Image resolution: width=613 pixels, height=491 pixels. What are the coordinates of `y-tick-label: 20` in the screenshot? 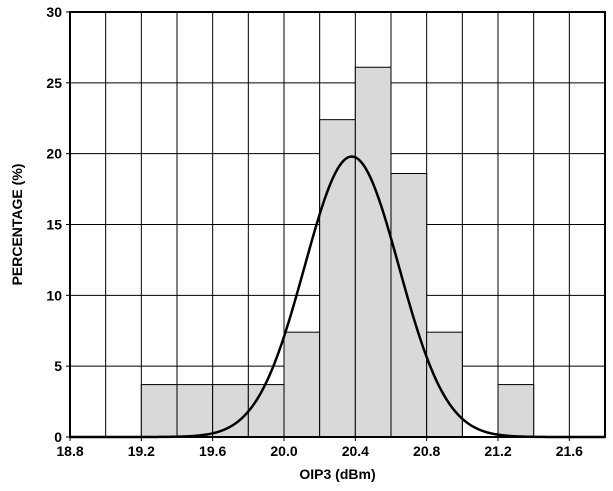 It's located at (54, 154).